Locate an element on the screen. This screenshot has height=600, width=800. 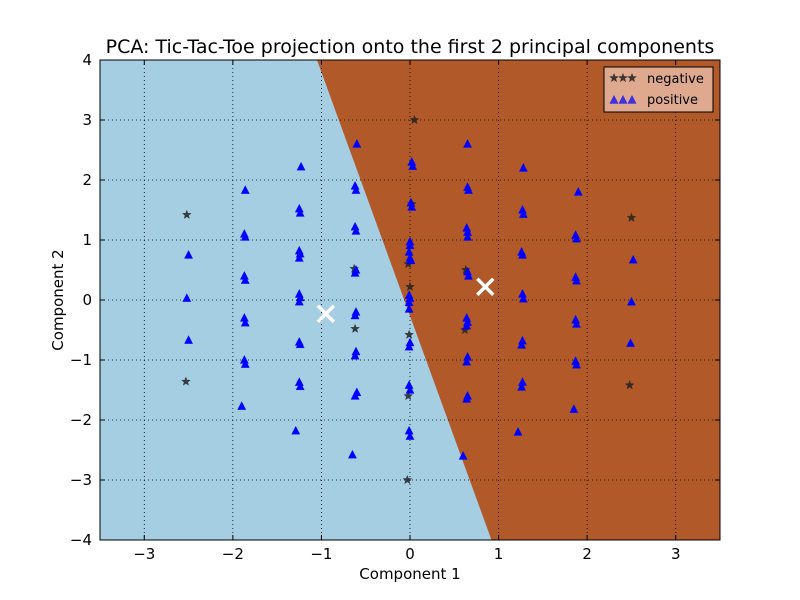
legend-entry-negative: negative is located at coordinates (656, 79).